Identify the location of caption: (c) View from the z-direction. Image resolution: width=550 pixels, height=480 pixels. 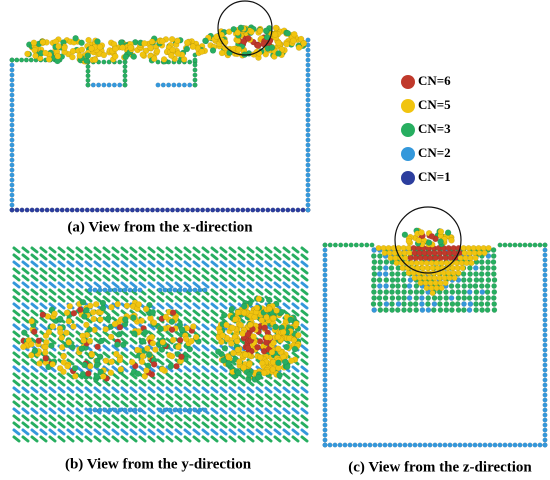
(440, 467).